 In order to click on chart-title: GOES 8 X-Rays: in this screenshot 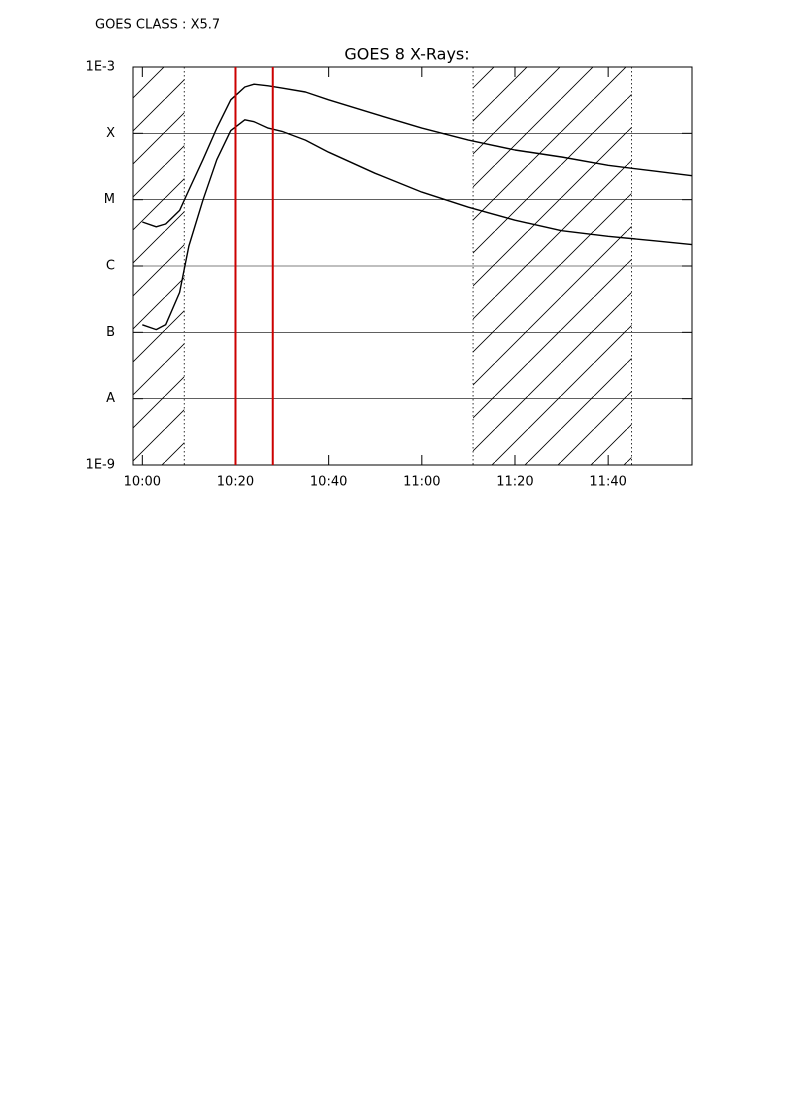, I will do `click(406, 54)`.